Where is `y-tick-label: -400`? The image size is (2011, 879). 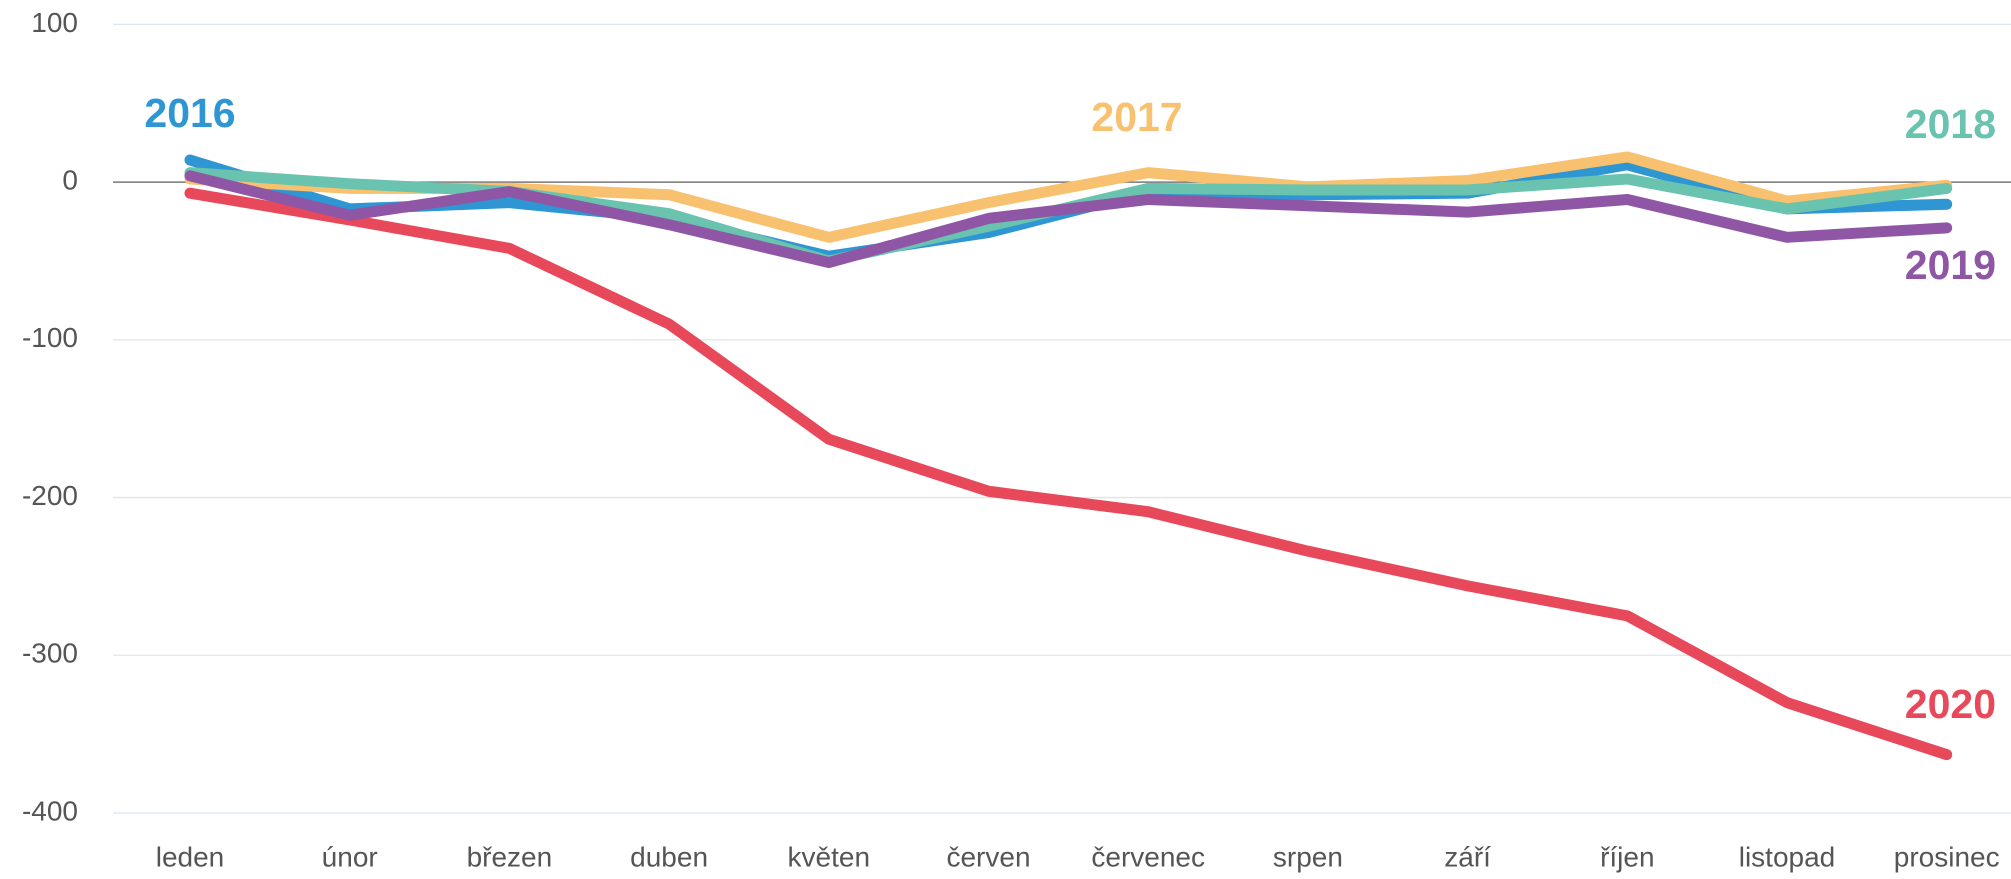 y-tick-label: -400 is located at coordinates (50, 810).